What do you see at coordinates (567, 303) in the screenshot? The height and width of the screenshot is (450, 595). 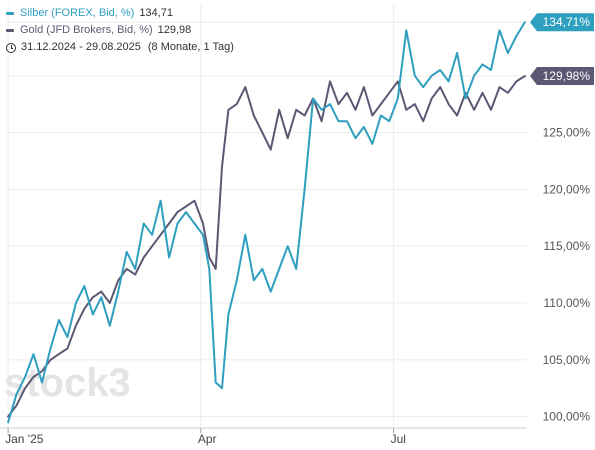 I see `y-tick-label: 110,00%` at bounding box center [567, 303].